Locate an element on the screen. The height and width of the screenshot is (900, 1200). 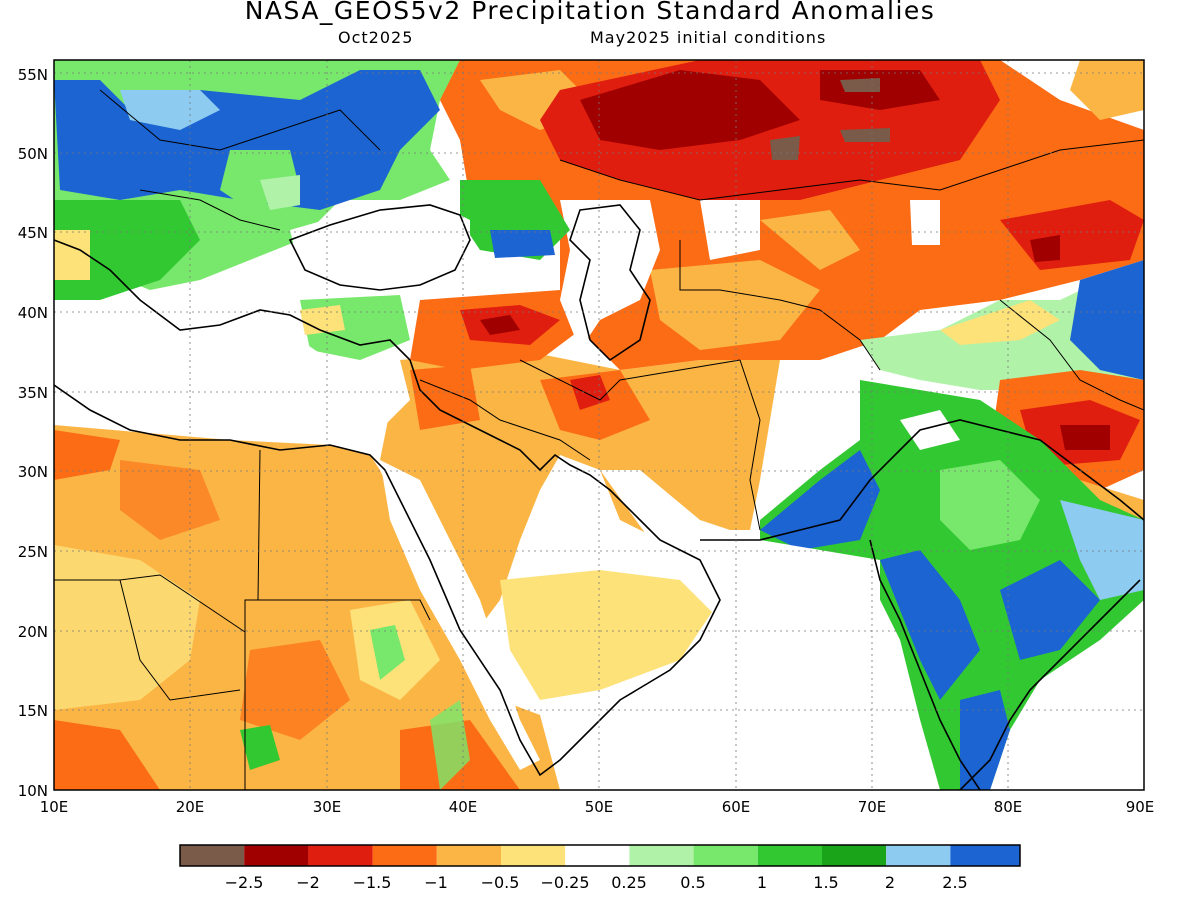
colorbar-label: 1.5 is located at coordinates (825, 882).